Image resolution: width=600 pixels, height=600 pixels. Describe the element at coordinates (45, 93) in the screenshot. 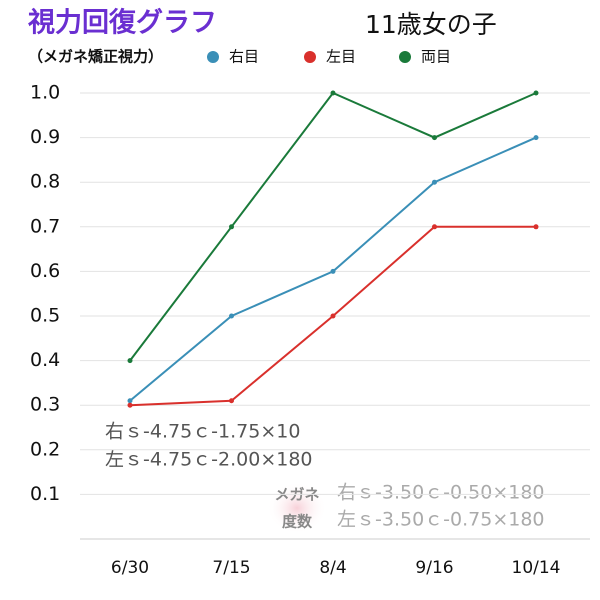

I see `y-tick-label: 1.0` at that location.